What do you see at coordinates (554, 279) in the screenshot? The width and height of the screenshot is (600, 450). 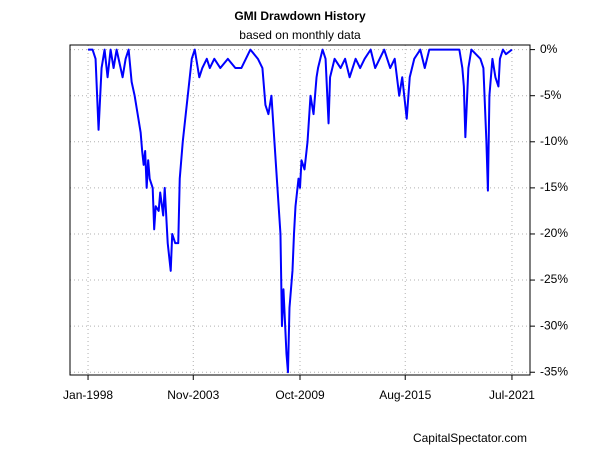 I see `y-tick-label: -25%` at bounding box center [554, 279].